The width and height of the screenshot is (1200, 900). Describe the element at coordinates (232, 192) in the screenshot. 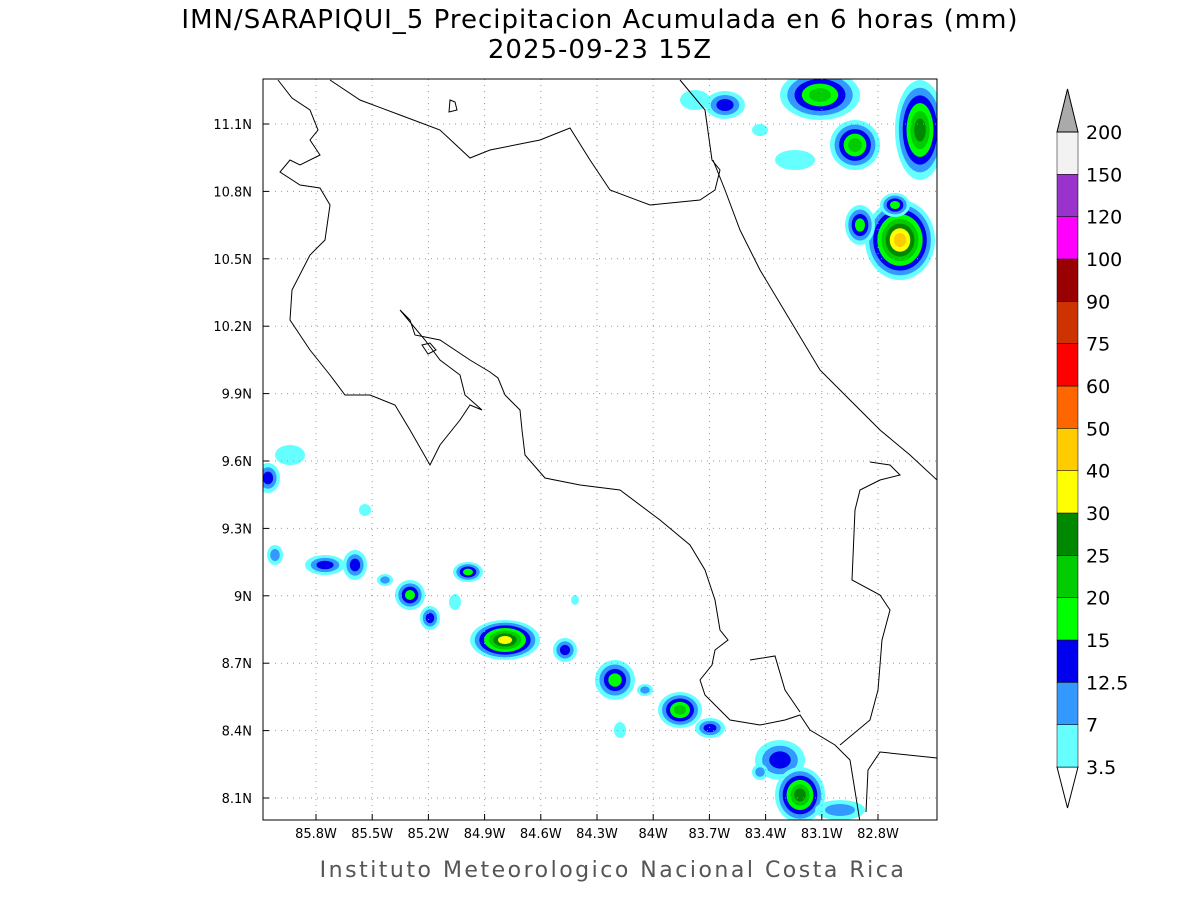

I see `lat-tick-label: 10.8N` at that location.